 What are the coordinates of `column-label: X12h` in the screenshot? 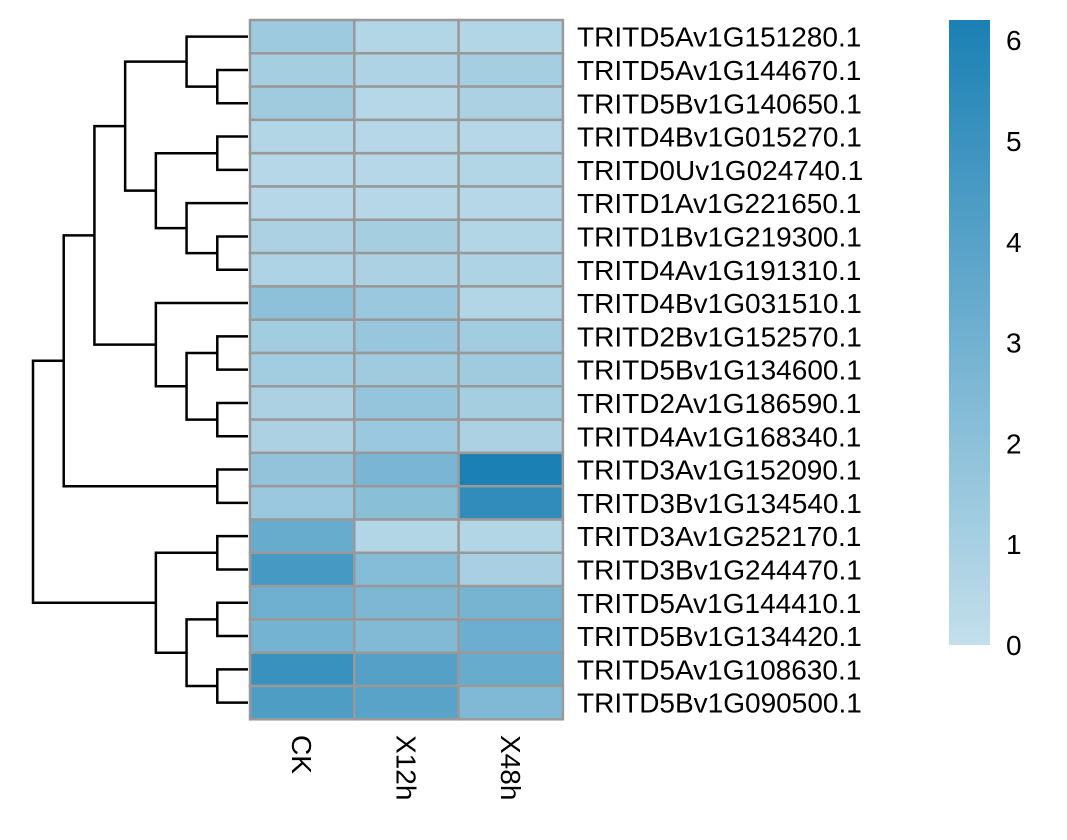 It's located at (405, 767).